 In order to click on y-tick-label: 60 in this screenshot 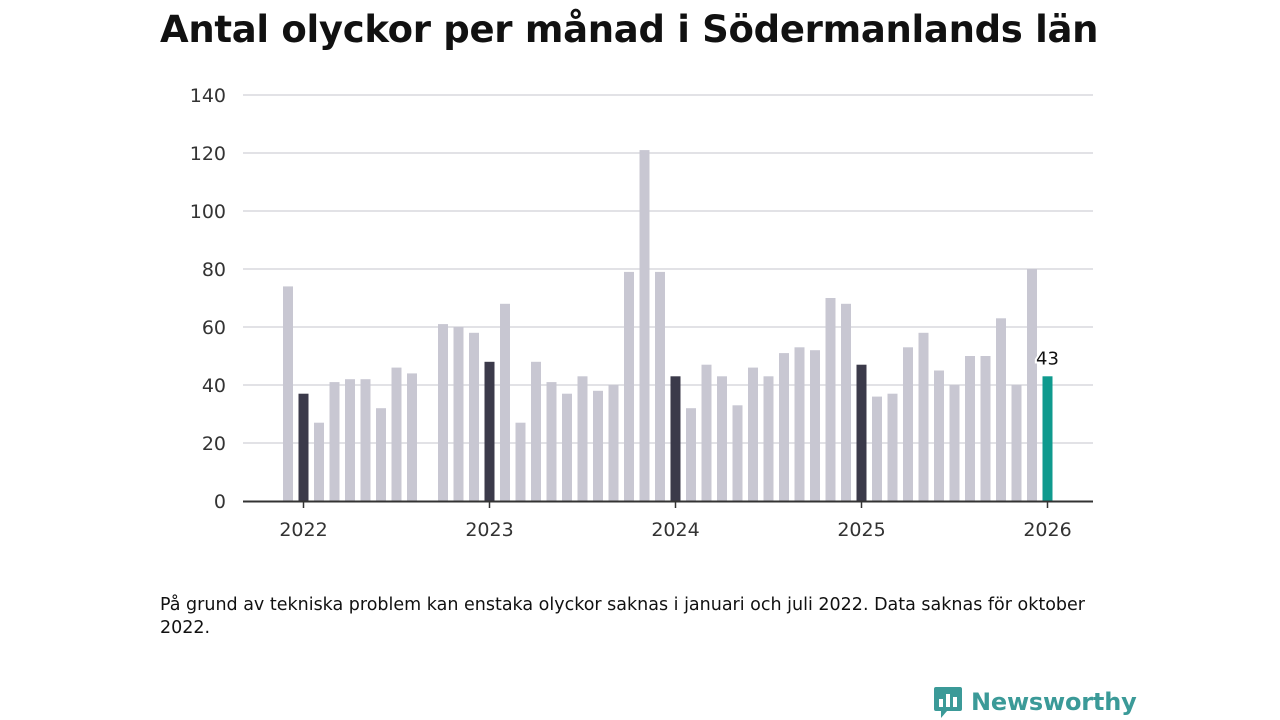, I will do `click(214, 328)`.